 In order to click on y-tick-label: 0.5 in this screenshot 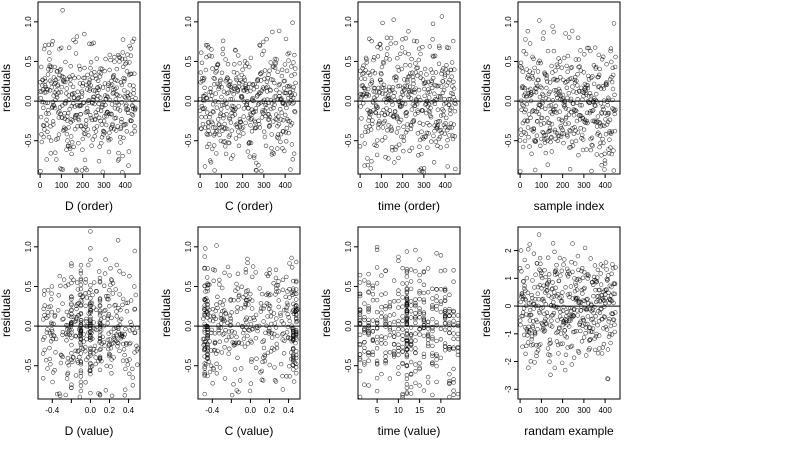, I will do `click(28, 286)`.